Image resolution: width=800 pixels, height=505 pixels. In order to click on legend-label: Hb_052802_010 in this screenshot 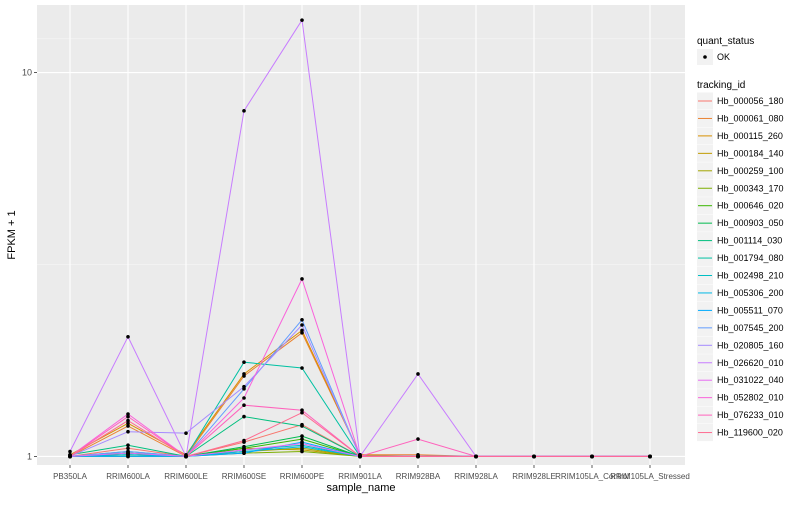, I will do `click(750, 398)`.